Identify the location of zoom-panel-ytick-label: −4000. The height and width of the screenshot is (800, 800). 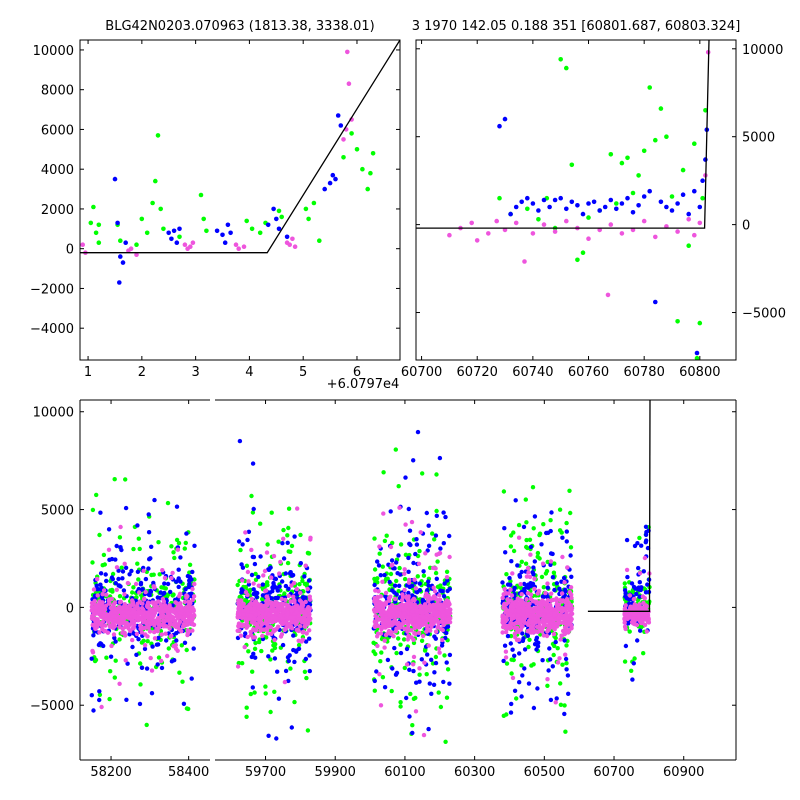
(52, 329).